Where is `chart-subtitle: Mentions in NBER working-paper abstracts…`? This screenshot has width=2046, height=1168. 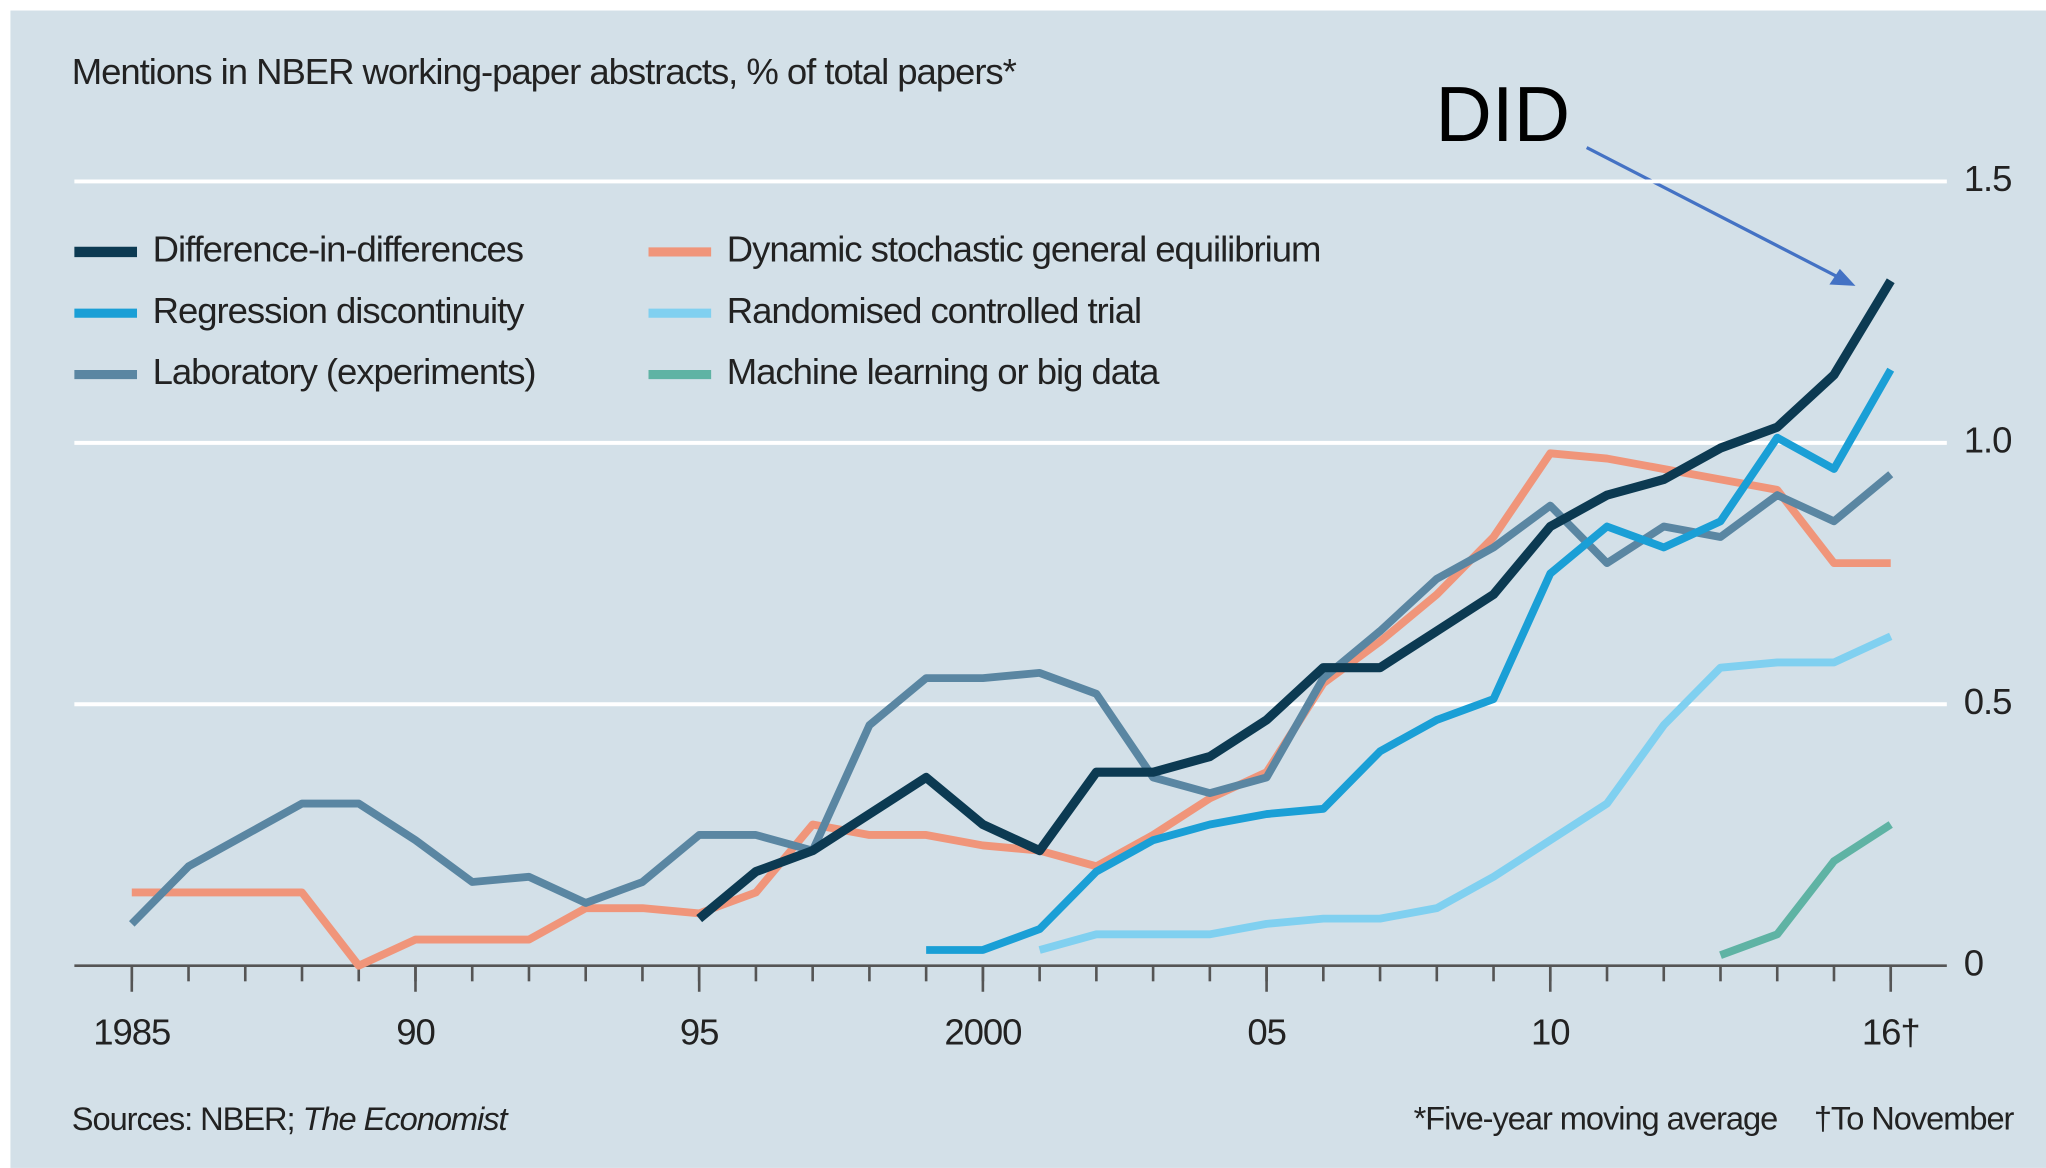 chart-subtitle: Mentions in NBER working-paper abstracts… is located at coordinates (544, 71).